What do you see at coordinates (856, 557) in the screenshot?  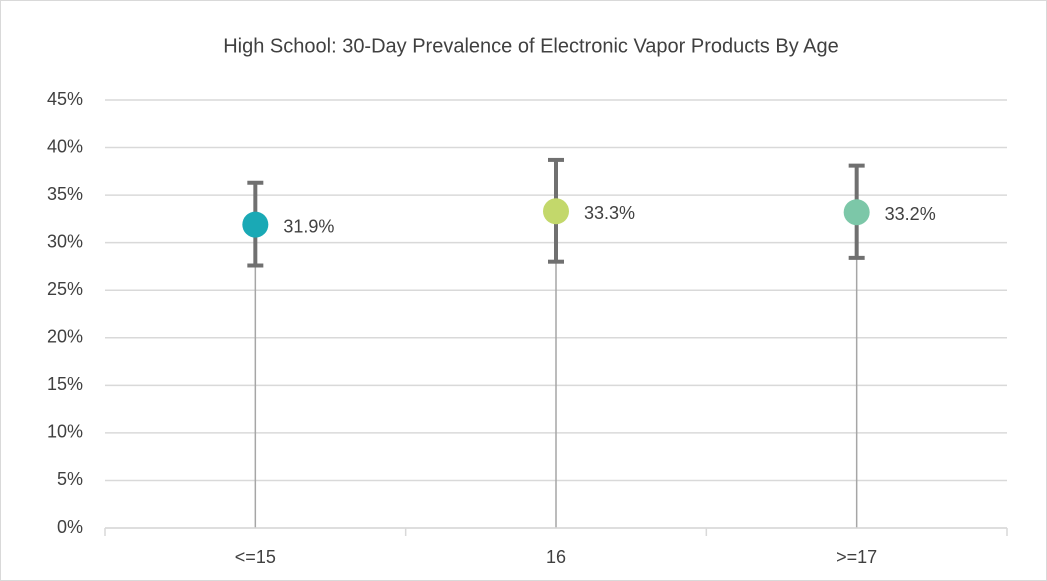 I see `x-tick-label: >=17` at bounding box center [856, 557].